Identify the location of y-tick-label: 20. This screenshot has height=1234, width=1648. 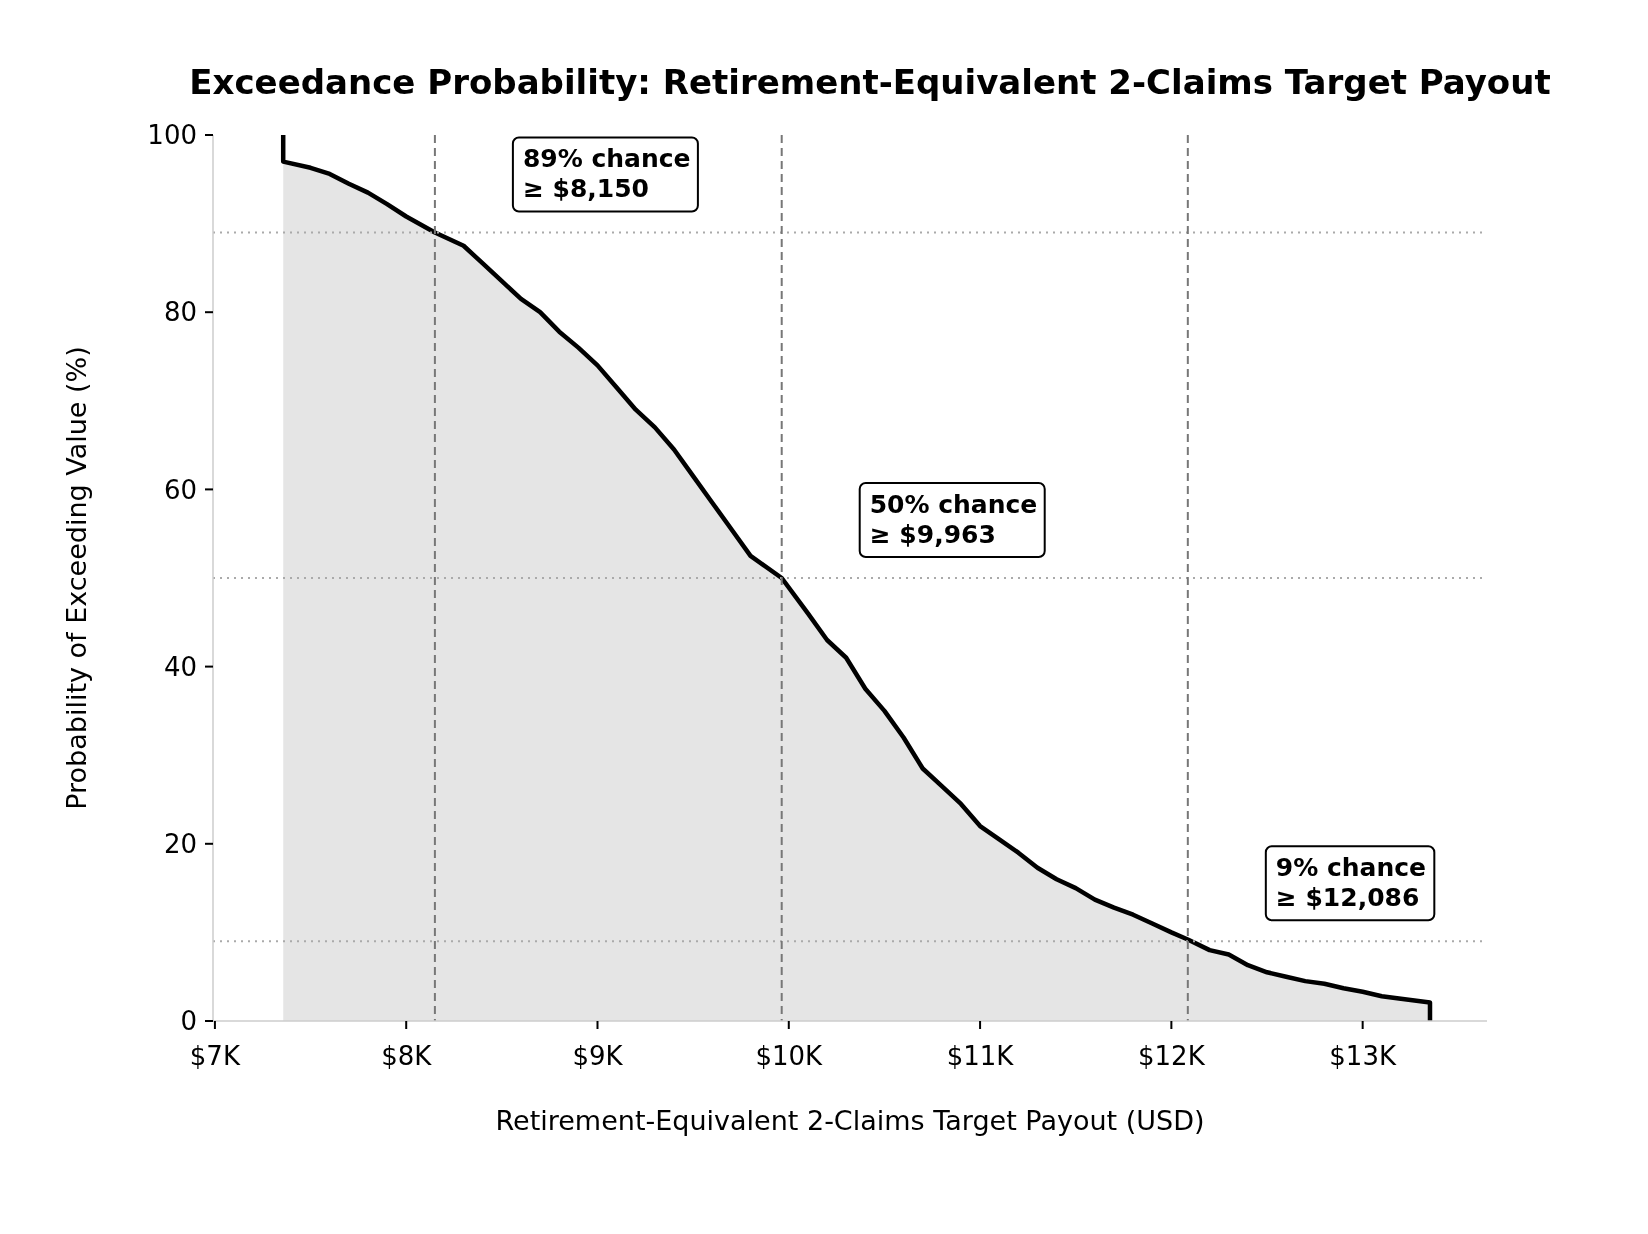
(180, 843).